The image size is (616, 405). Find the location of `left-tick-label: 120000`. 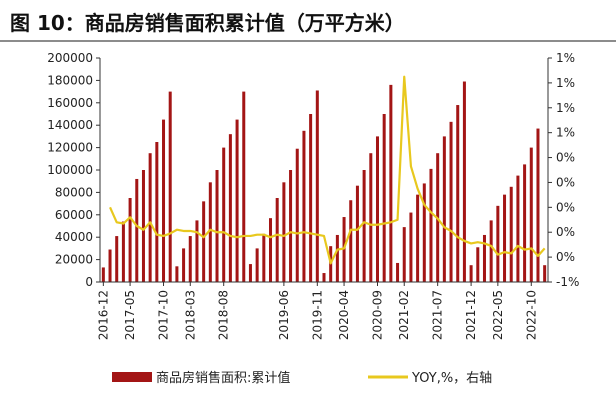

left-tick-label: 120000 is located at coordinates (70, 148).